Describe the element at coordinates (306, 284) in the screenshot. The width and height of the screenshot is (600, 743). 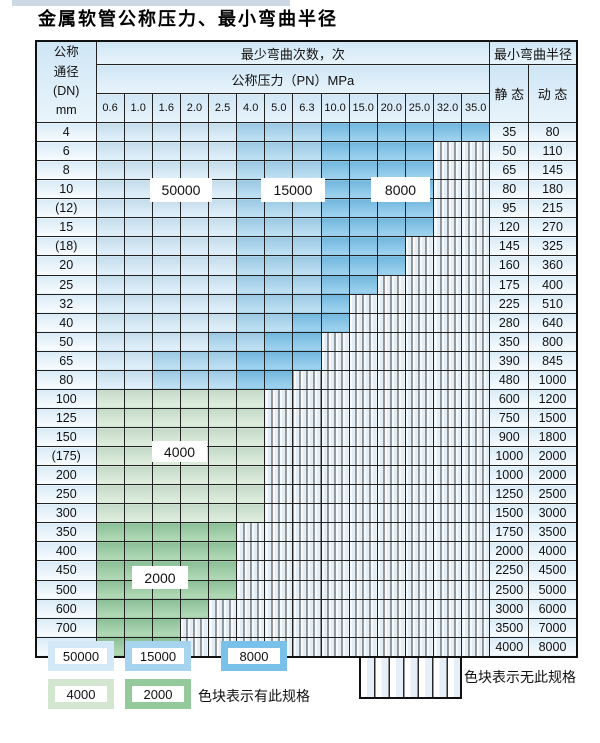
I see `table-row: 25 175 400` at that location.